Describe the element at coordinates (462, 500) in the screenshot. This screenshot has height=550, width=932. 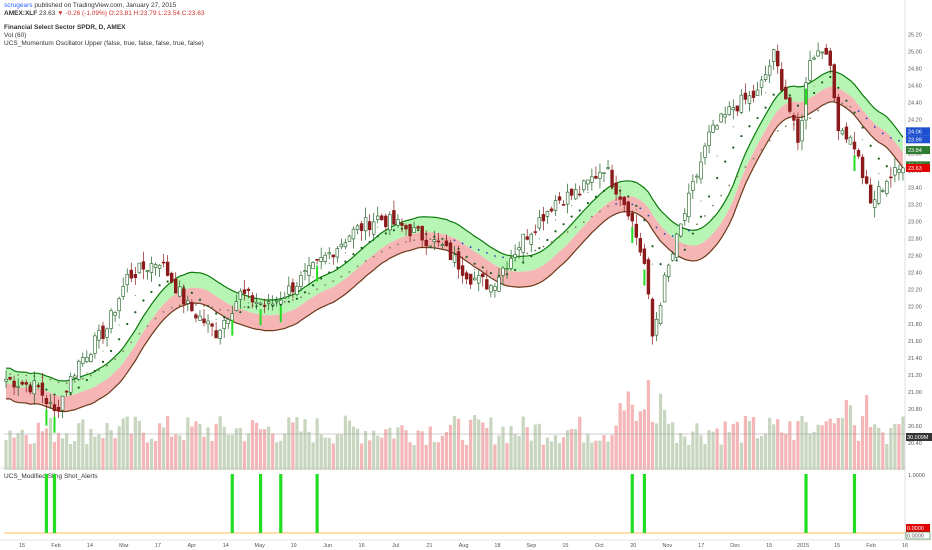
I see `sling-shot-panel: 1.0000` at that location.